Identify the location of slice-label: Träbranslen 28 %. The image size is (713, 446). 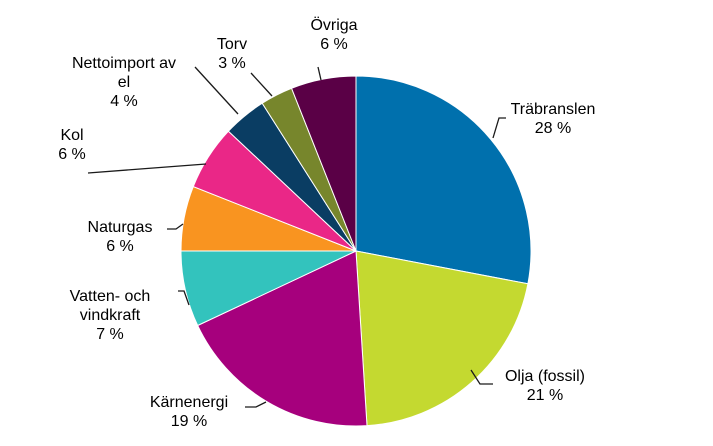
(553, 119).